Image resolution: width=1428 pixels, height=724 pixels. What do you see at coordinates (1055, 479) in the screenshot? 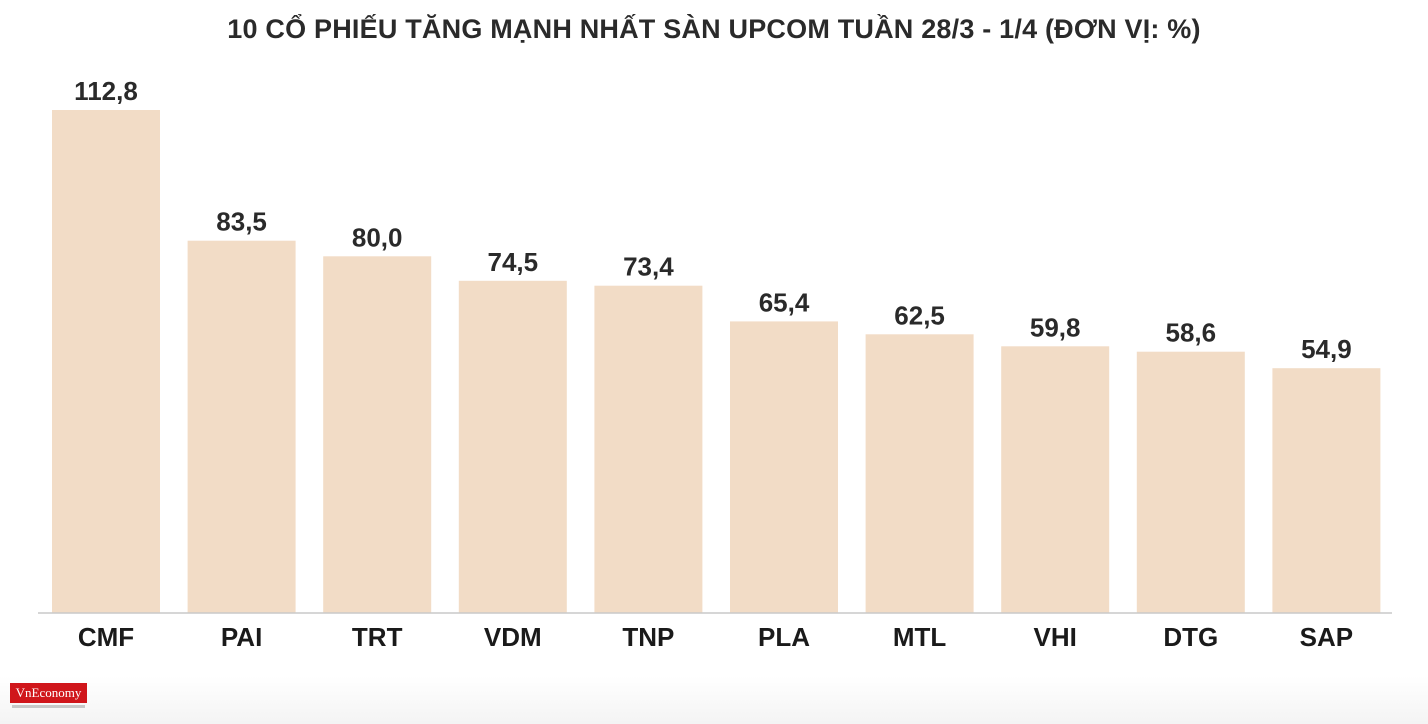
I see `bar-vhi` at bounding box center [1055, 479].